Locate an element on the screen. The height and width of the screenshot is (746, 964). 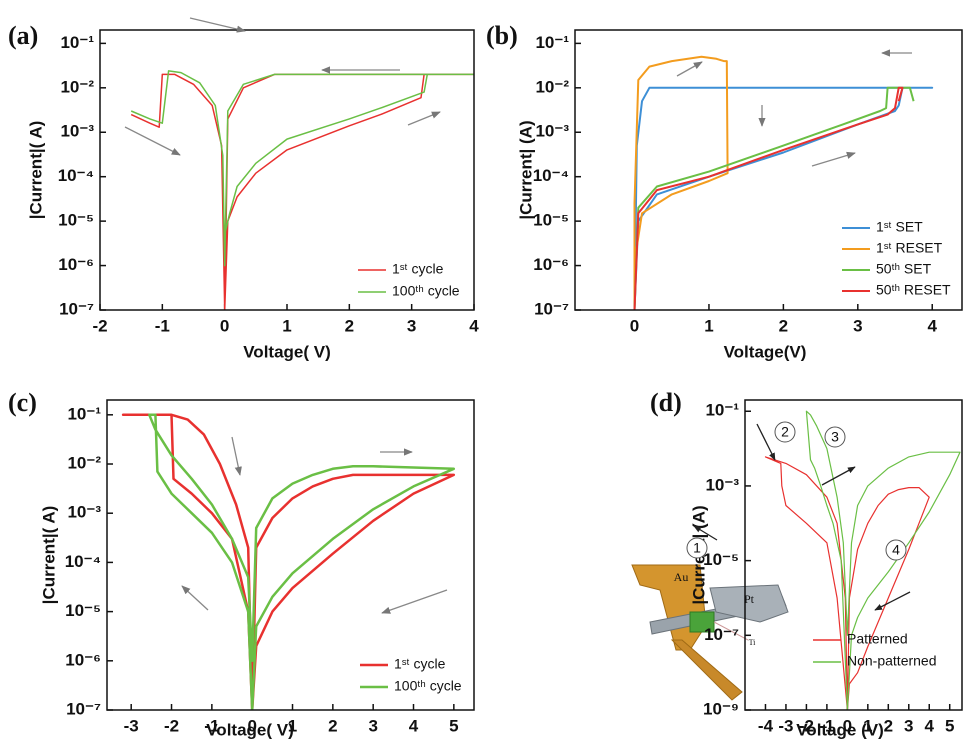
annotation: 4 is located at coordinates (896, 550).